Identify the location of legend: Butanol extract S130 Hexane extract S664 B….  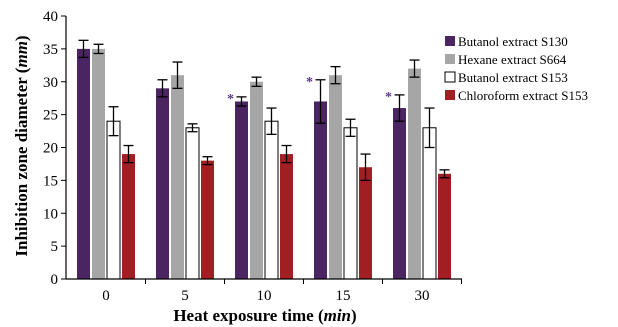
(516, 68).